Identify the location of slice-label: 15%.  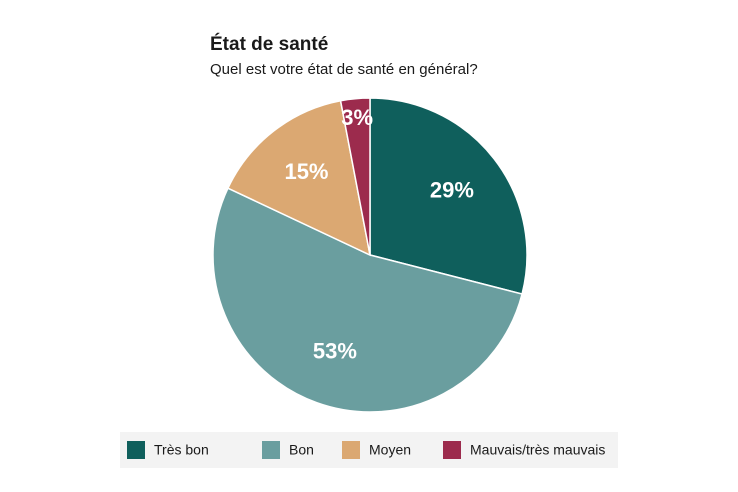
(306, 171).